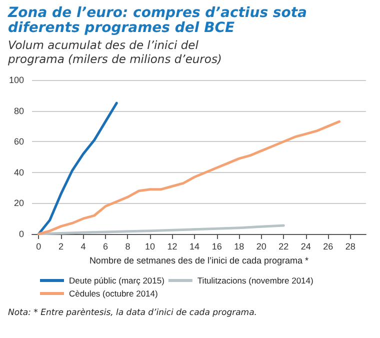 The height and width of the screenshot is (338, 380). What do you see at coordinates (195, 247) in the screenshot?
I see `x-tick-label: 14` at bounding box center [195, 247].